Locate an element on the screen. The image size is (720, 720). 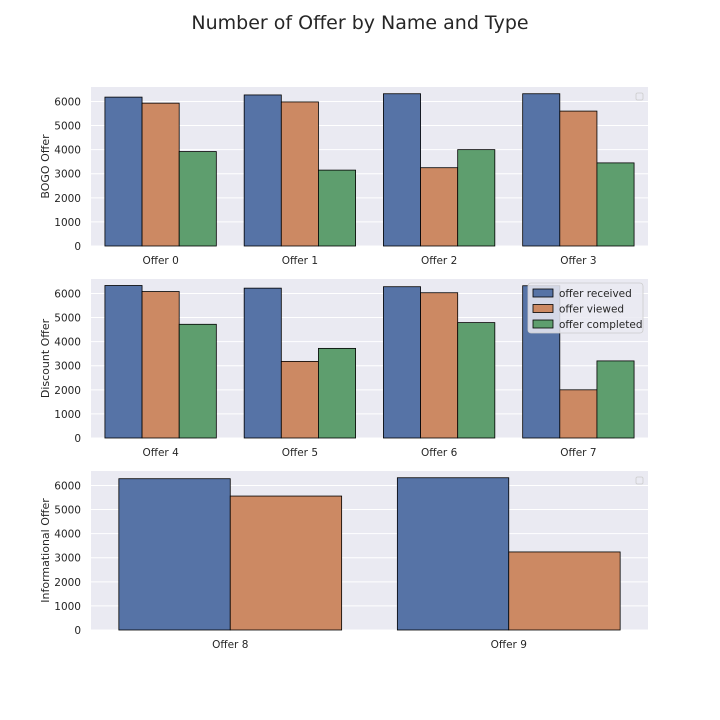
x-tick-label: Offer 2 is located at coordinates (439, 261).